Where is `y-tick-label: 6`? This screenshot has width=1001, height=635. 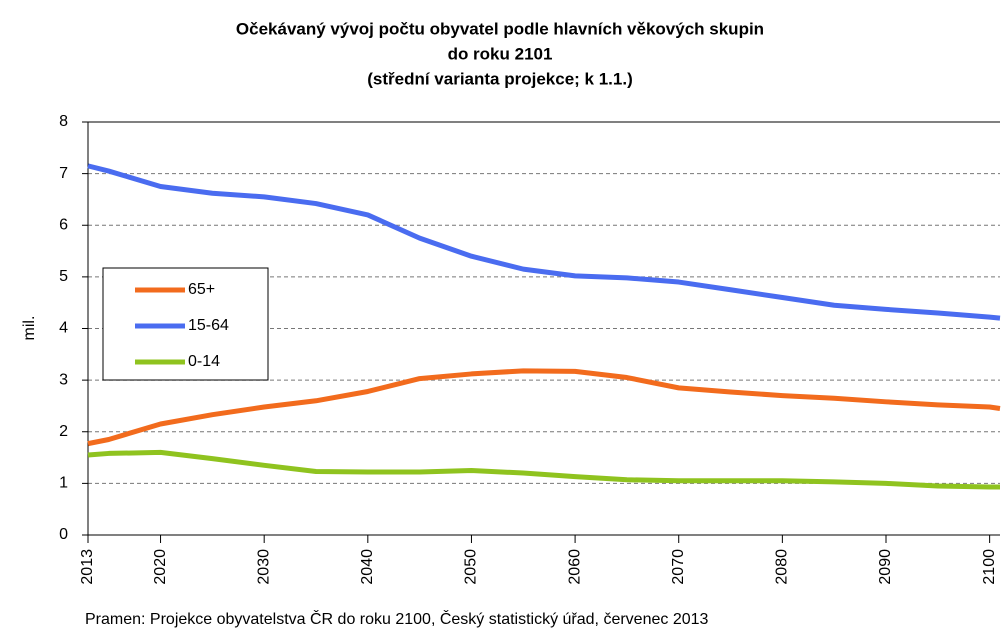
y-tick-label: 6 is located at coordinates (63, 224).